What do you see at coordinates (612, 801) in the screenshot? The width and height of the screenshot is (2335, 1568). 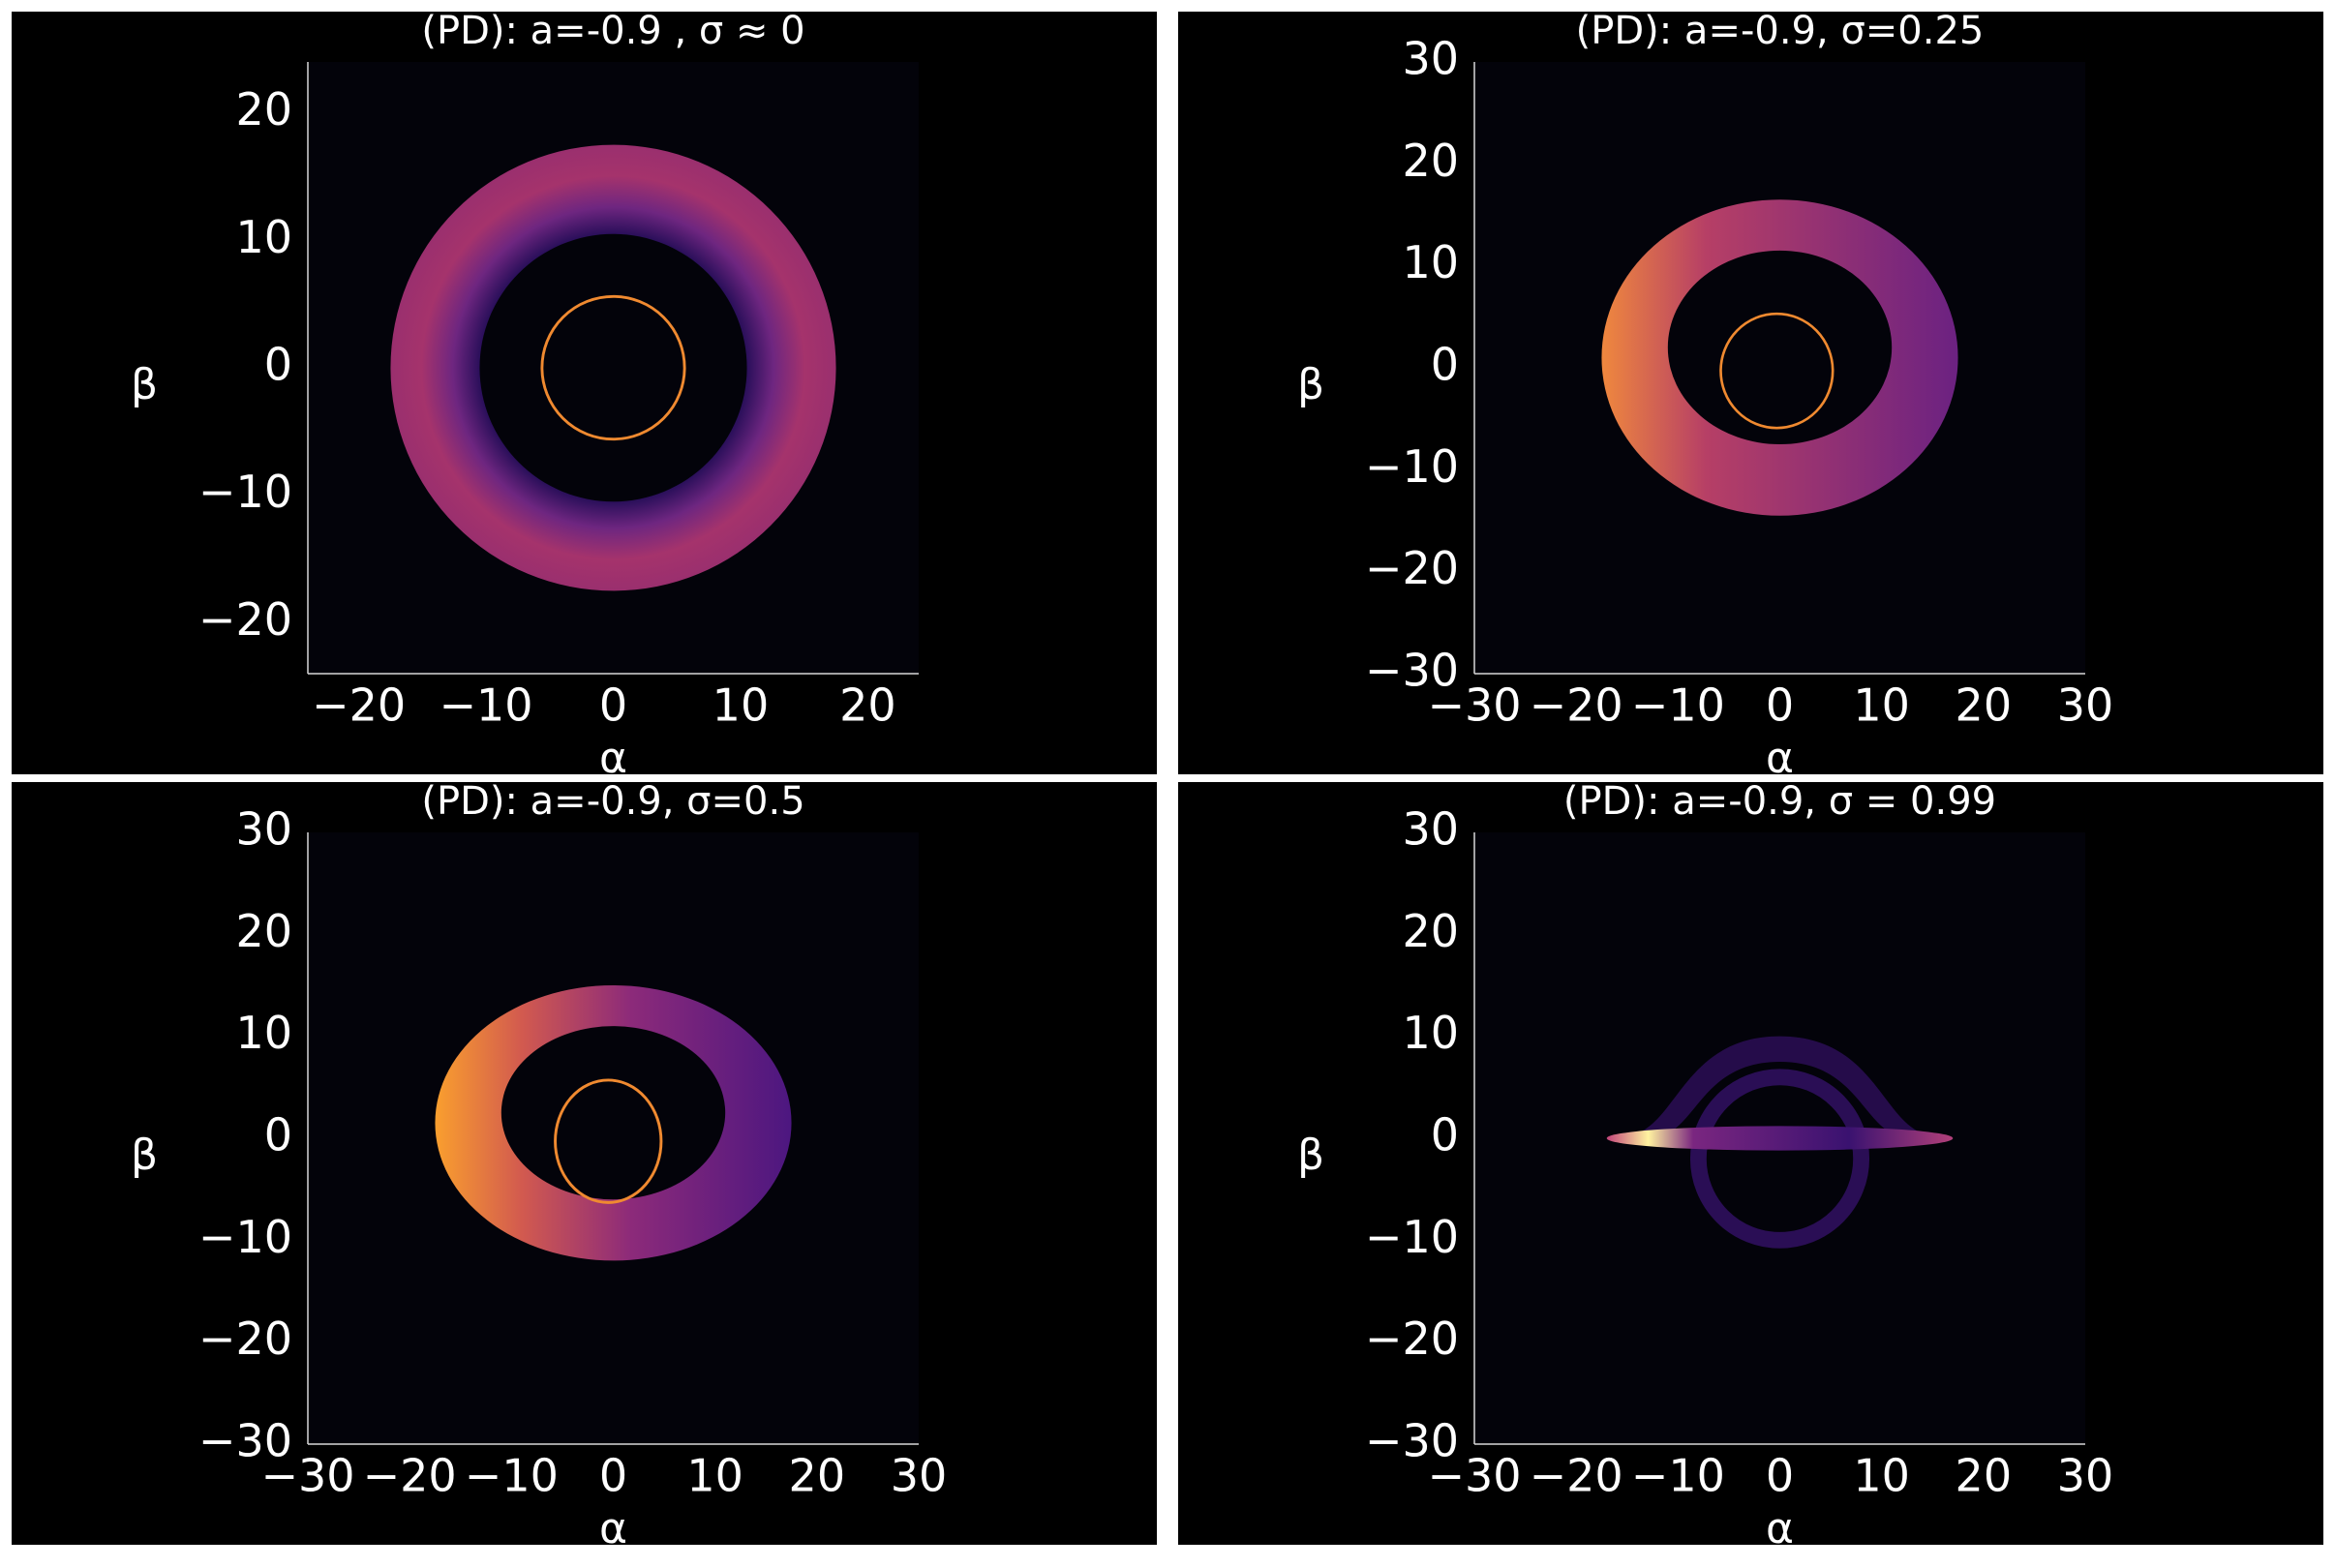 I see `chart-title: (PD): a=-0.9, σ=0.5` at bounding box center [612, 801].